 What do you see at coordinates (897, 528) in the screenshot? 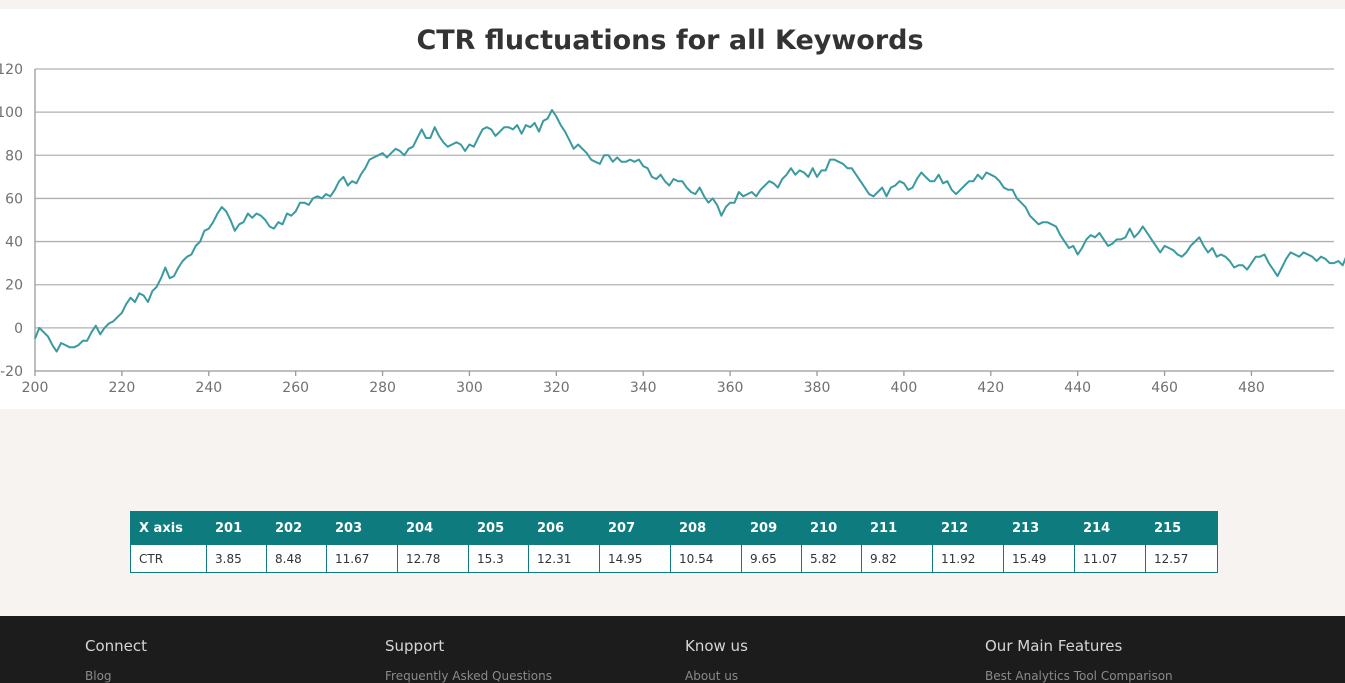
I see `table-header-cell: 211` at bounding box center [897, 528].